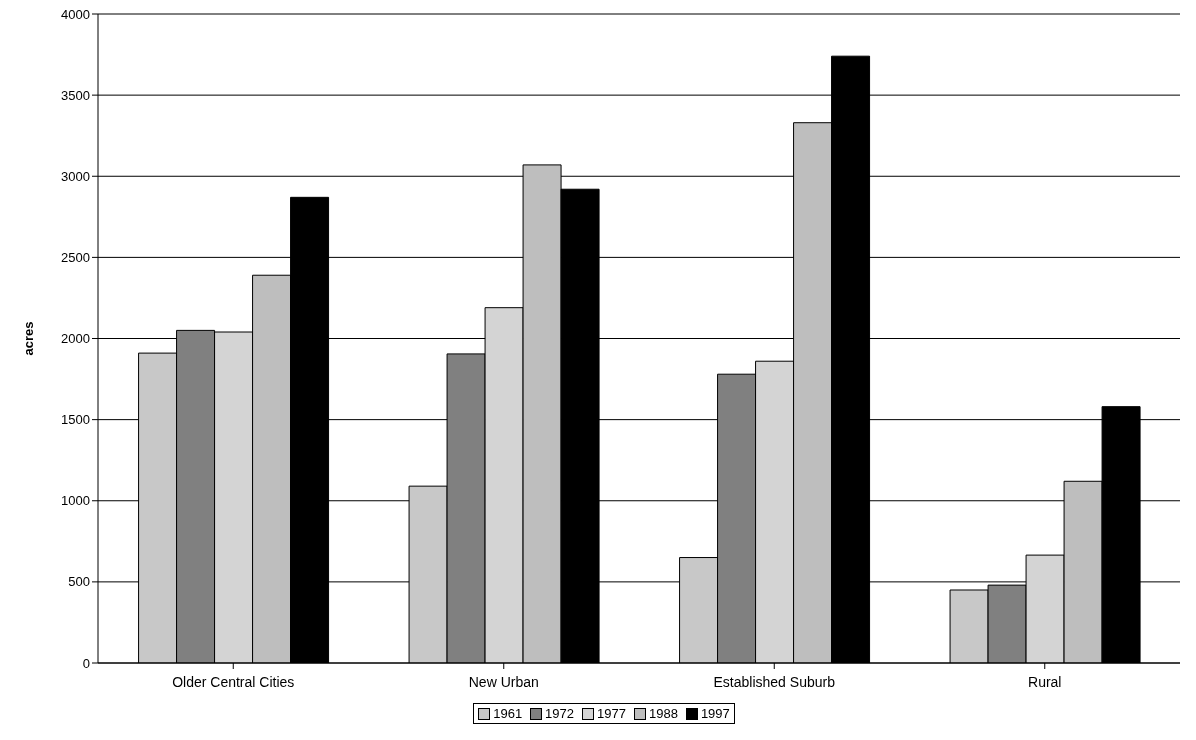 The image size is (1196, 740). What do you see at coordinates (79, 582) in the screenshot?
I see `y-tick-label: 500` at bounding box center [79, 582].